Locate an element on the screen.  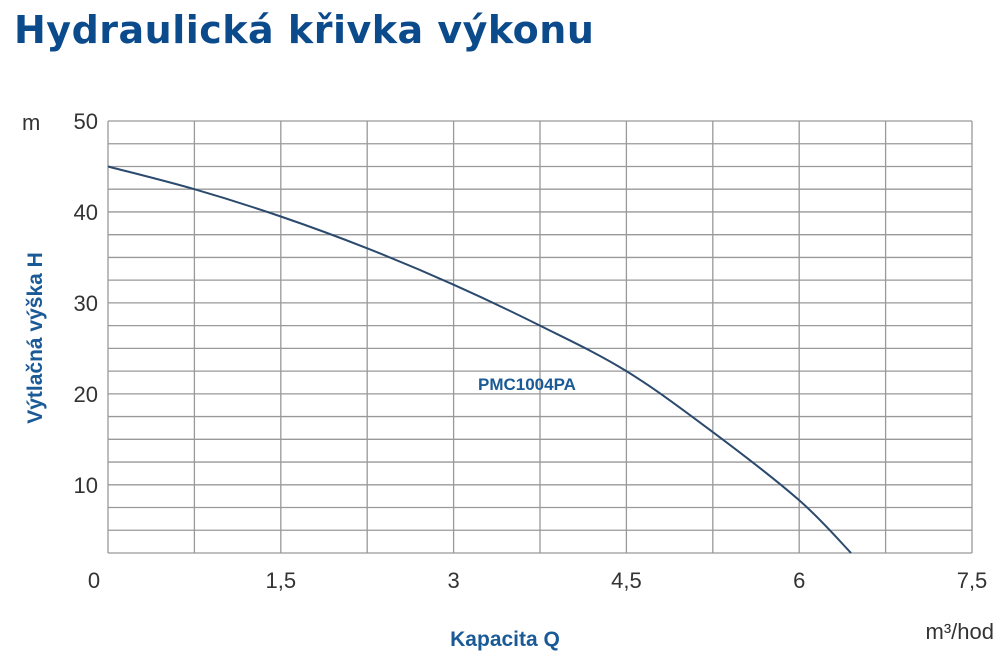
y-tick-label: 10 is located at coordinates (86, 485).